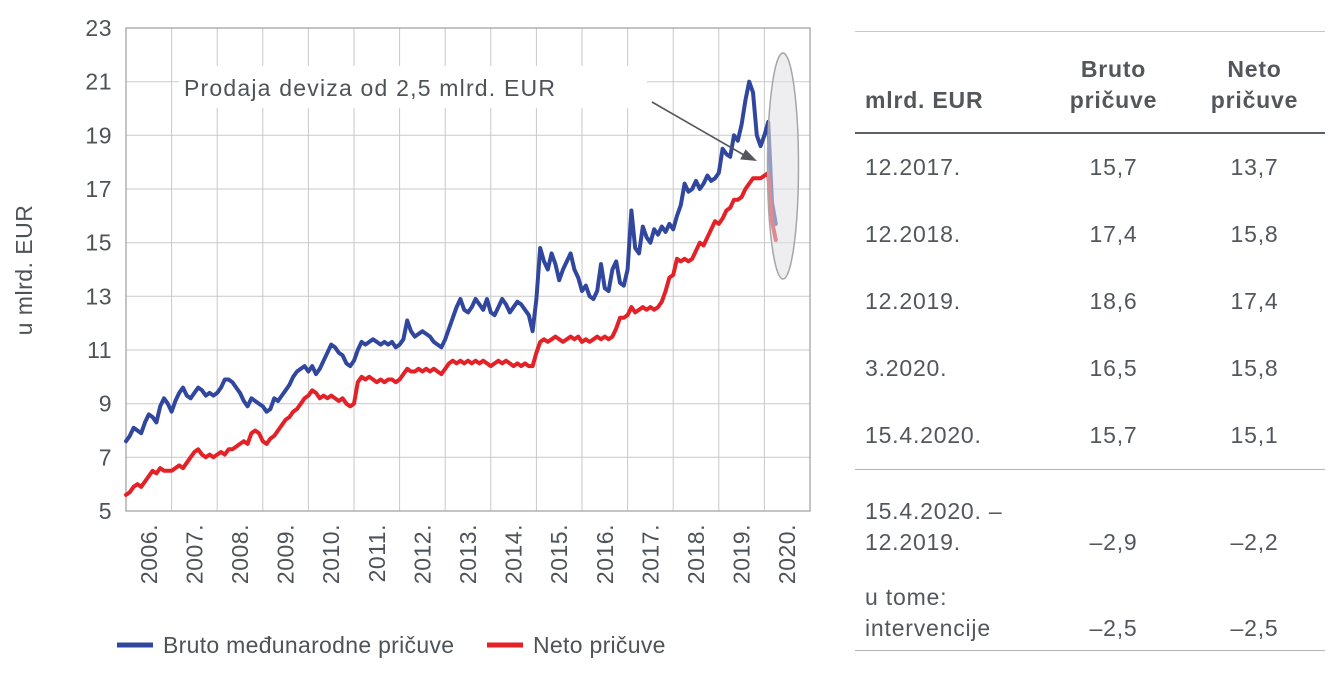  I want to click on y-tick-label: 23, so click(98, 28).